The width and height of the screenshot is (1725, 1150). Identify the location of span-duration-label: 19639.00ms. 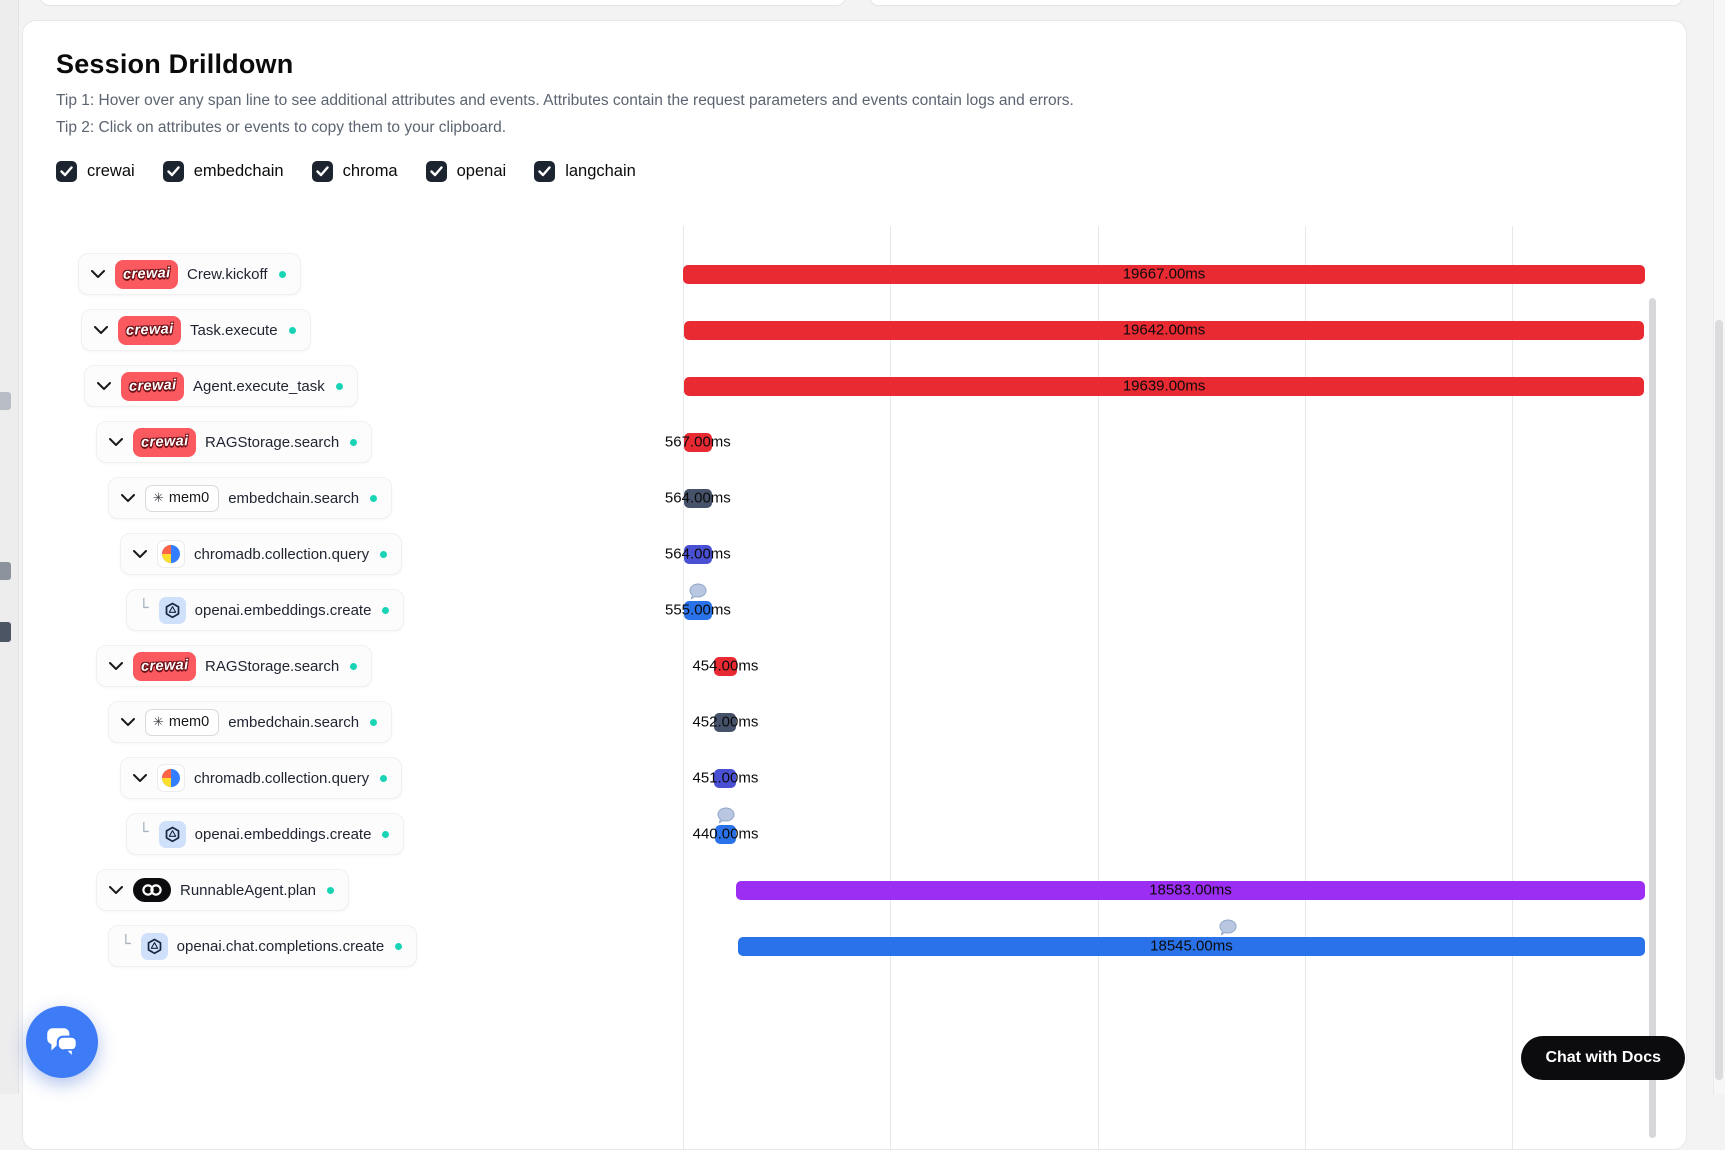
(1164, 386).